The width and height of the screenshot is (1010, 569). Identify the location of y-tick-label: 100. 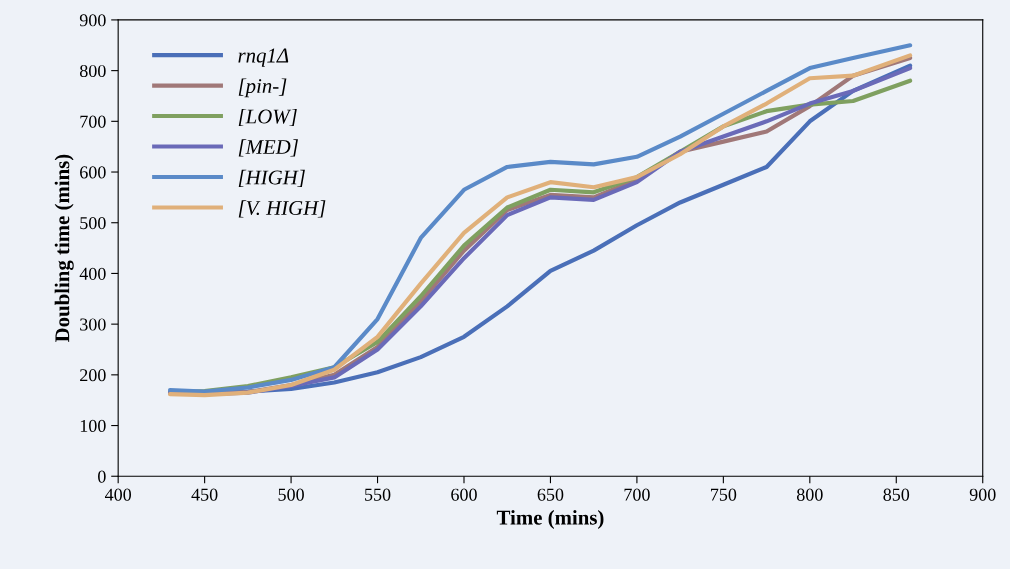
(93, 425).